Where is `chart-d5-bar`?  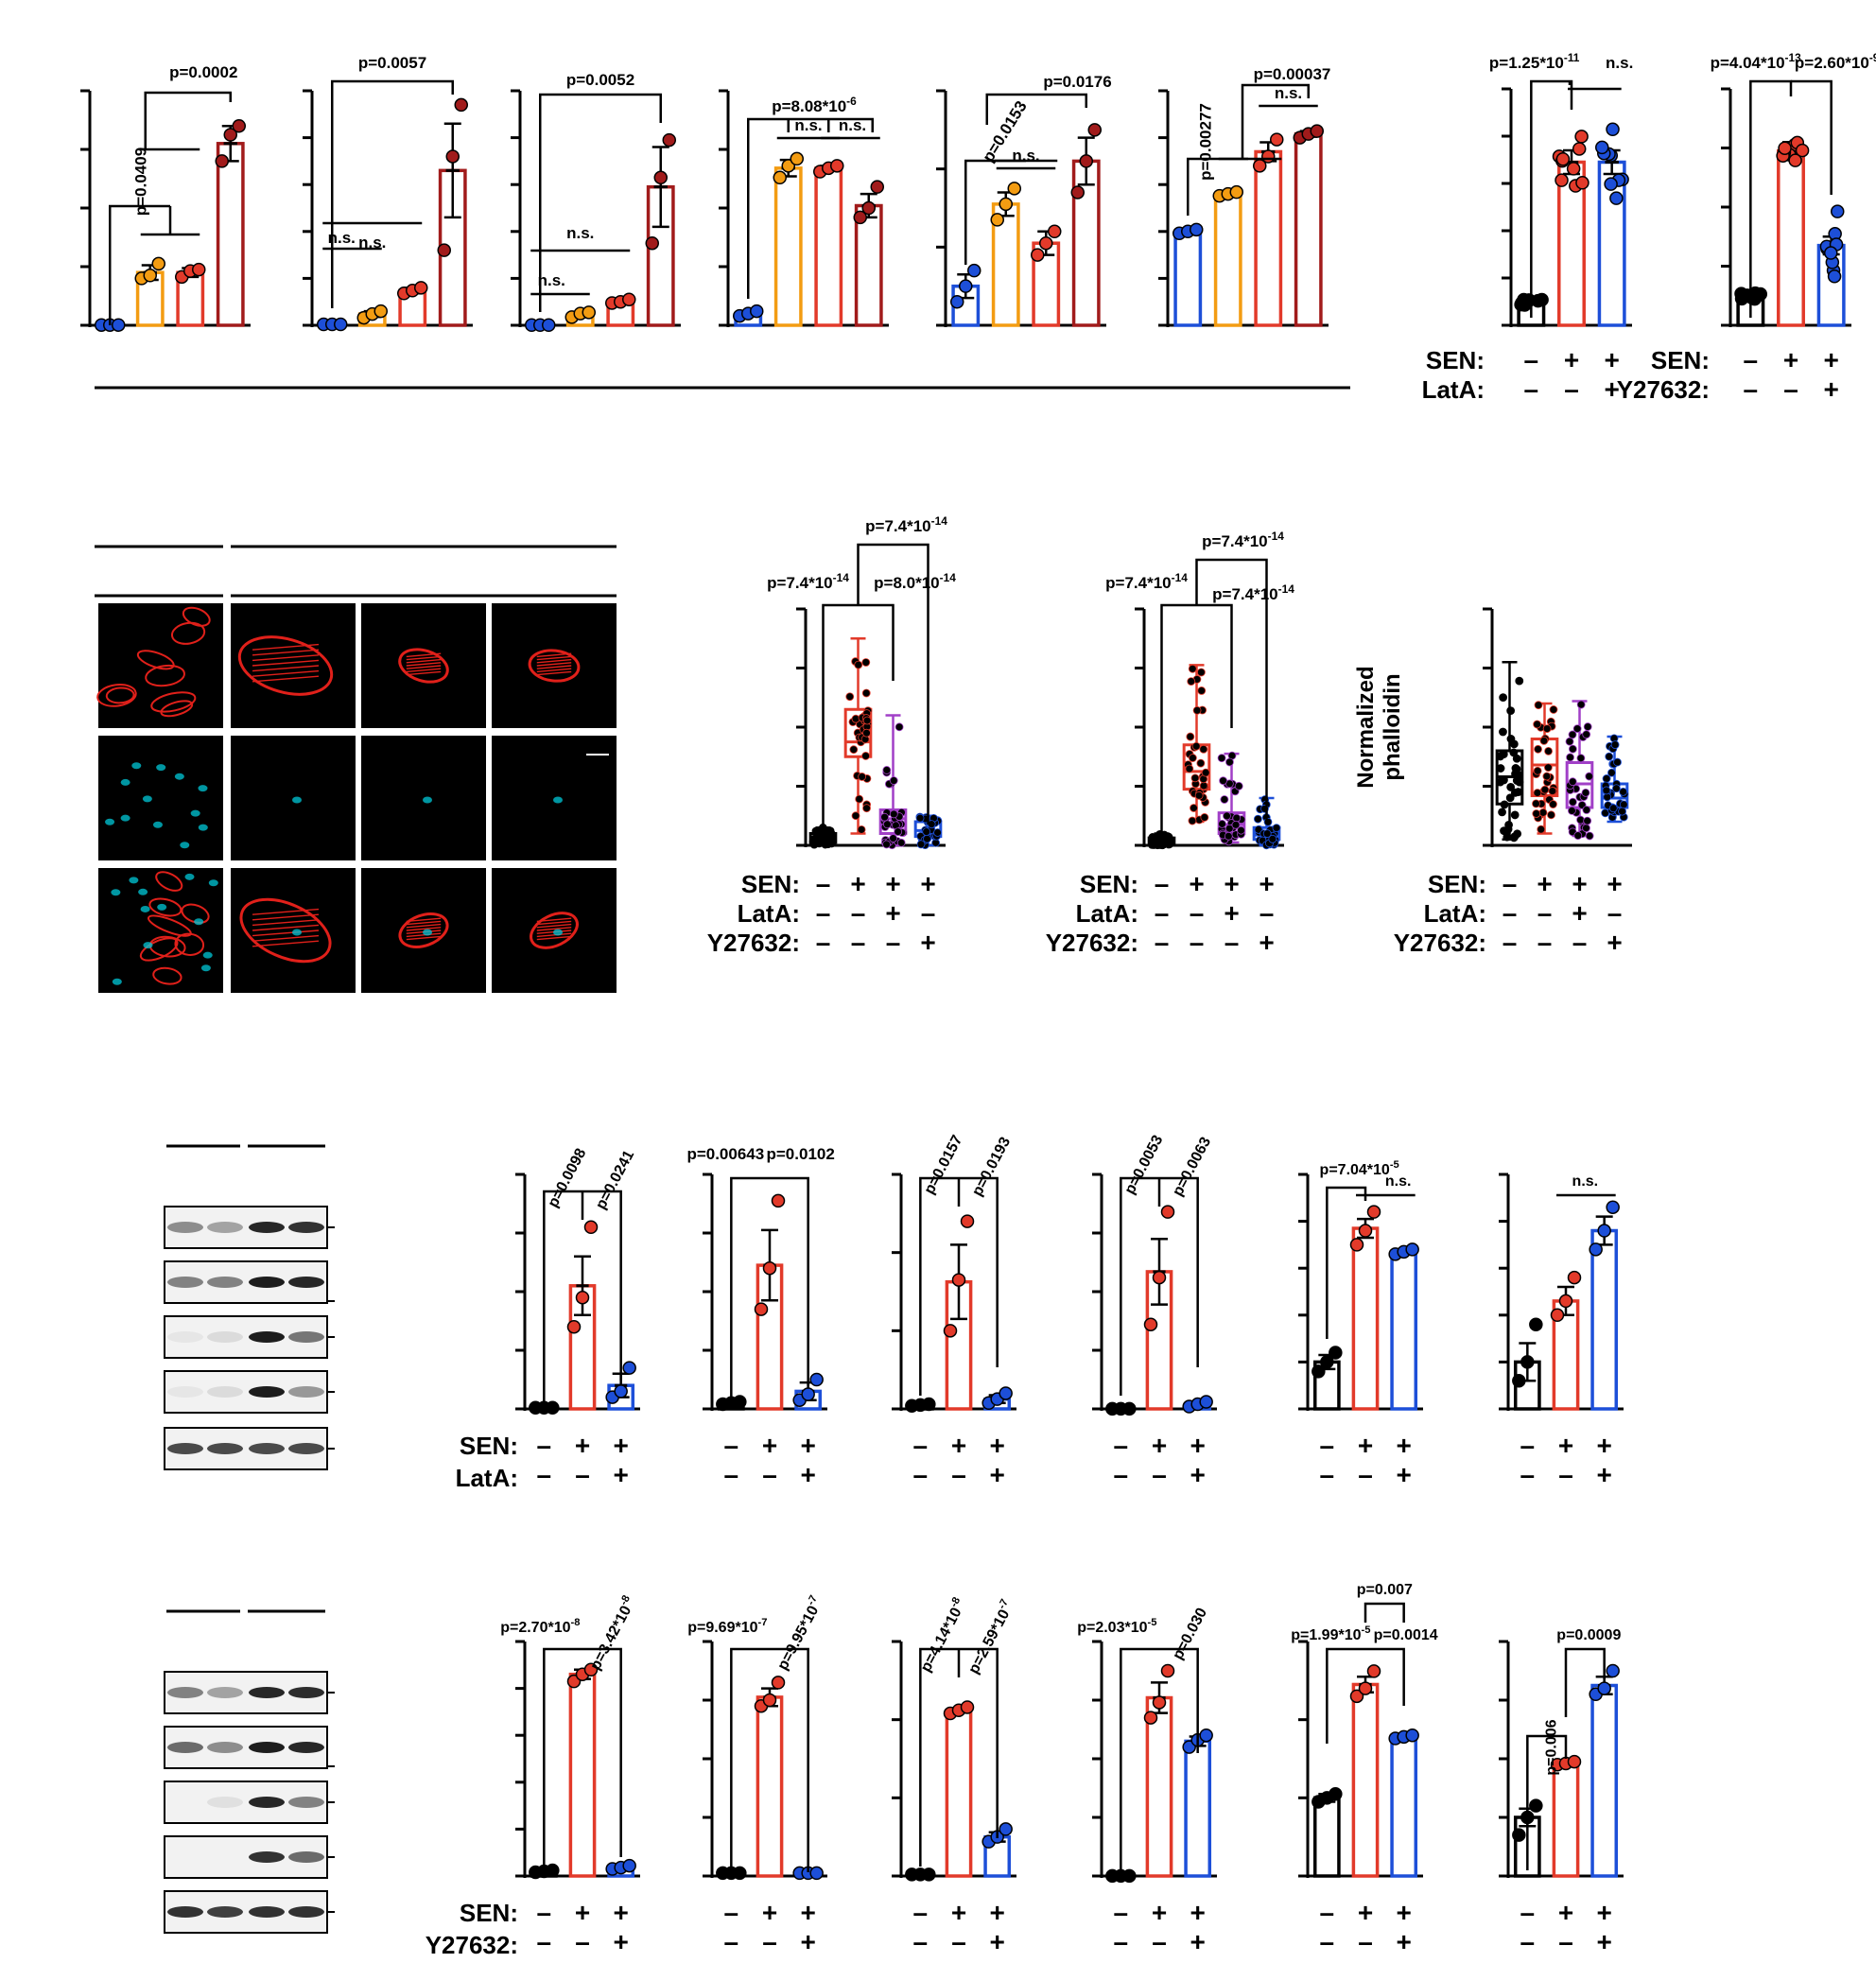
chart-d5-bar is located at coordinates (1365, 1318).